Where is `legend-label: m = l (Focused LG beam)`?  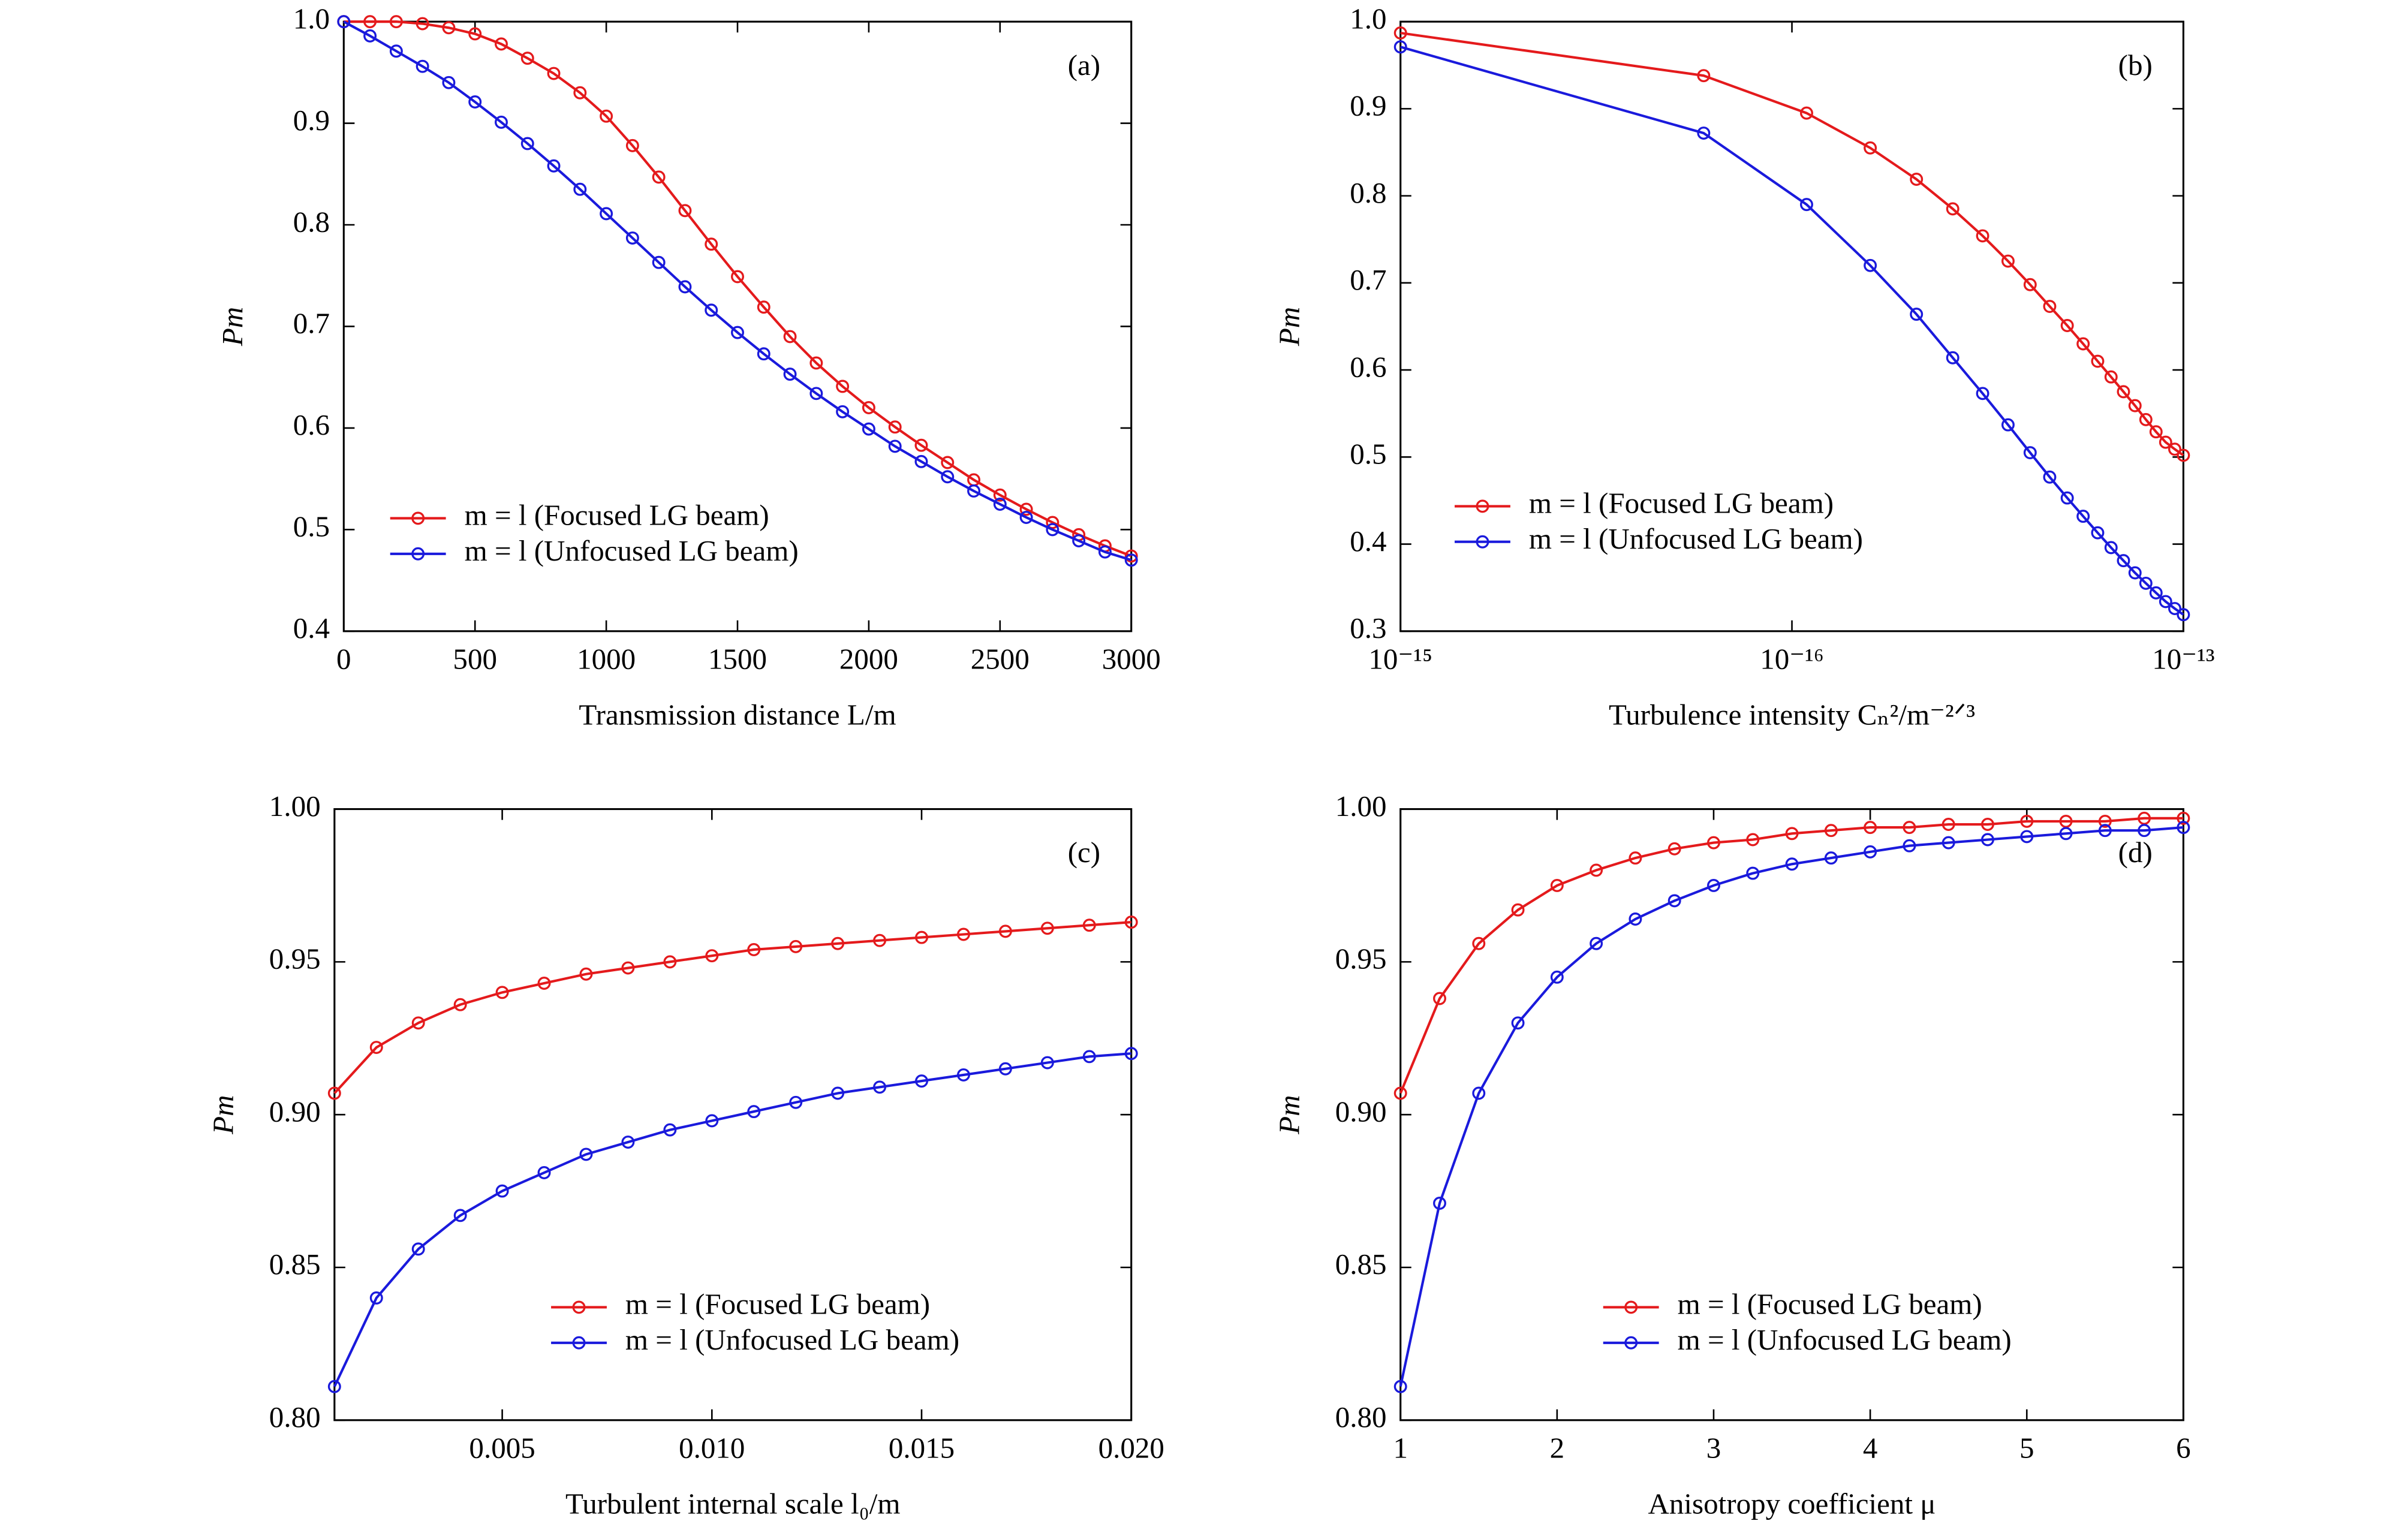
legend-label: m = l (Focused LG beam) is located at coordinates (1830, 1304).